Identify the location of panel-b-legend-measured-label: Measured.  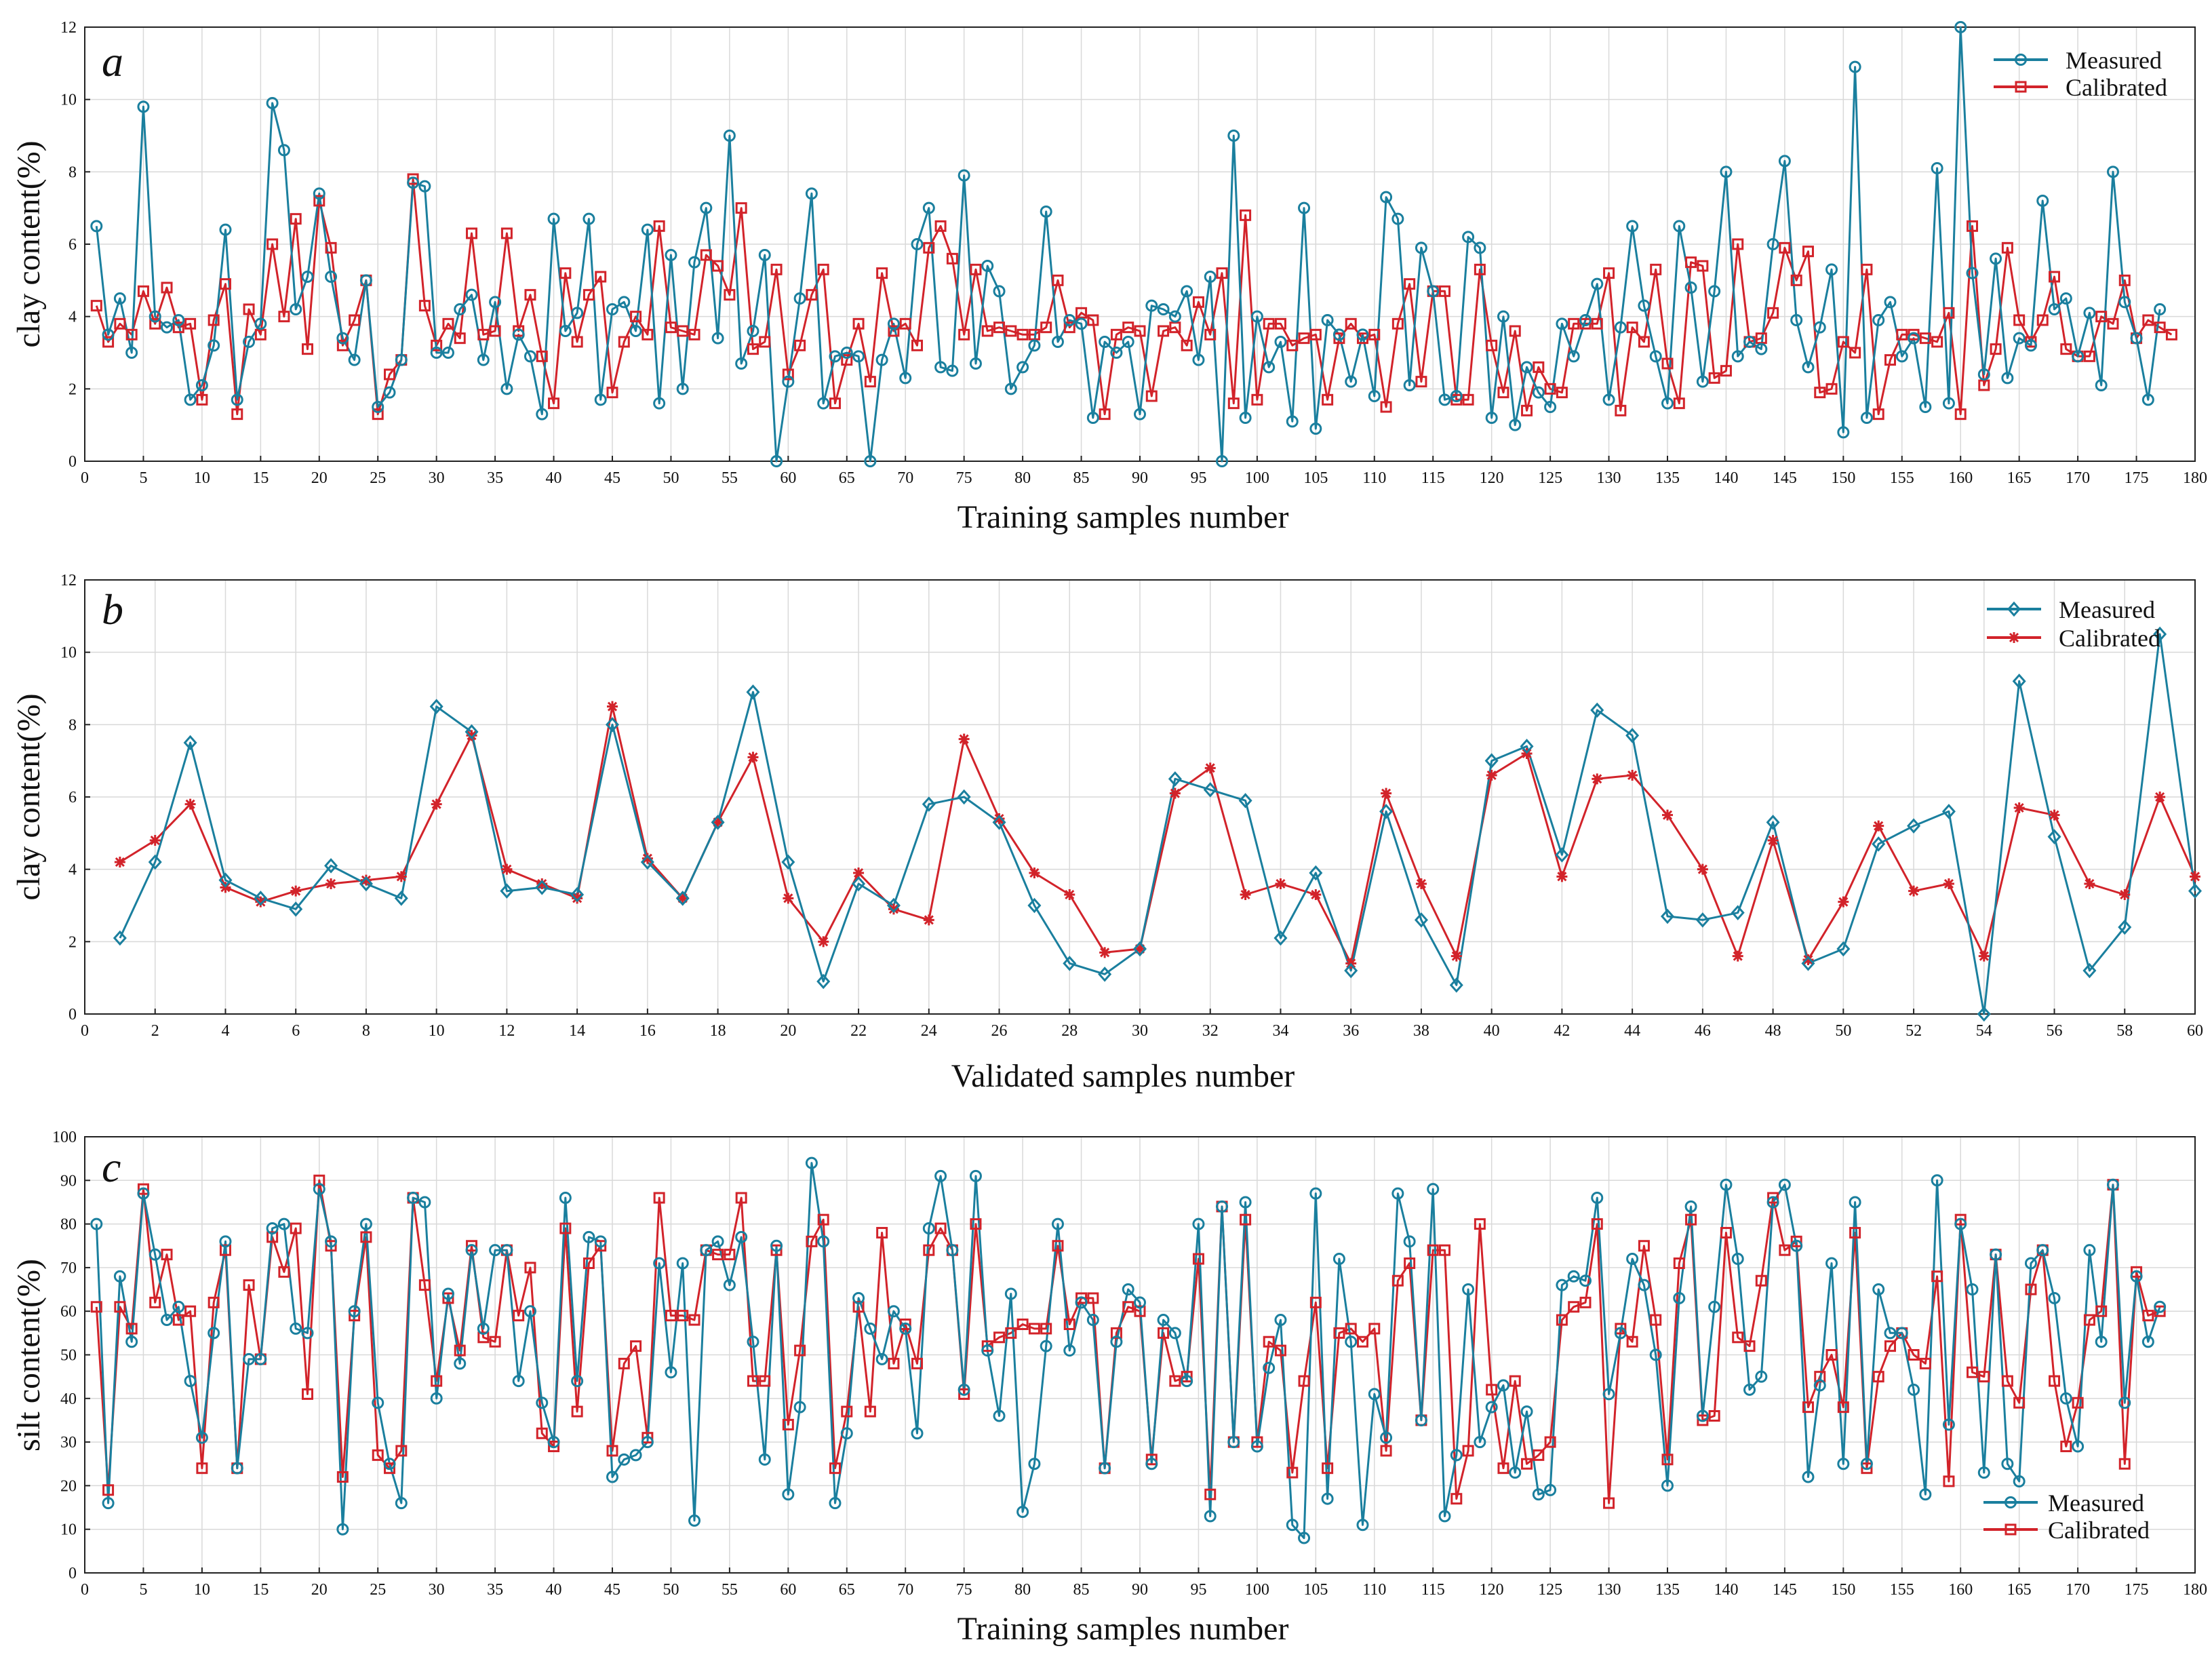
(2107, 609).